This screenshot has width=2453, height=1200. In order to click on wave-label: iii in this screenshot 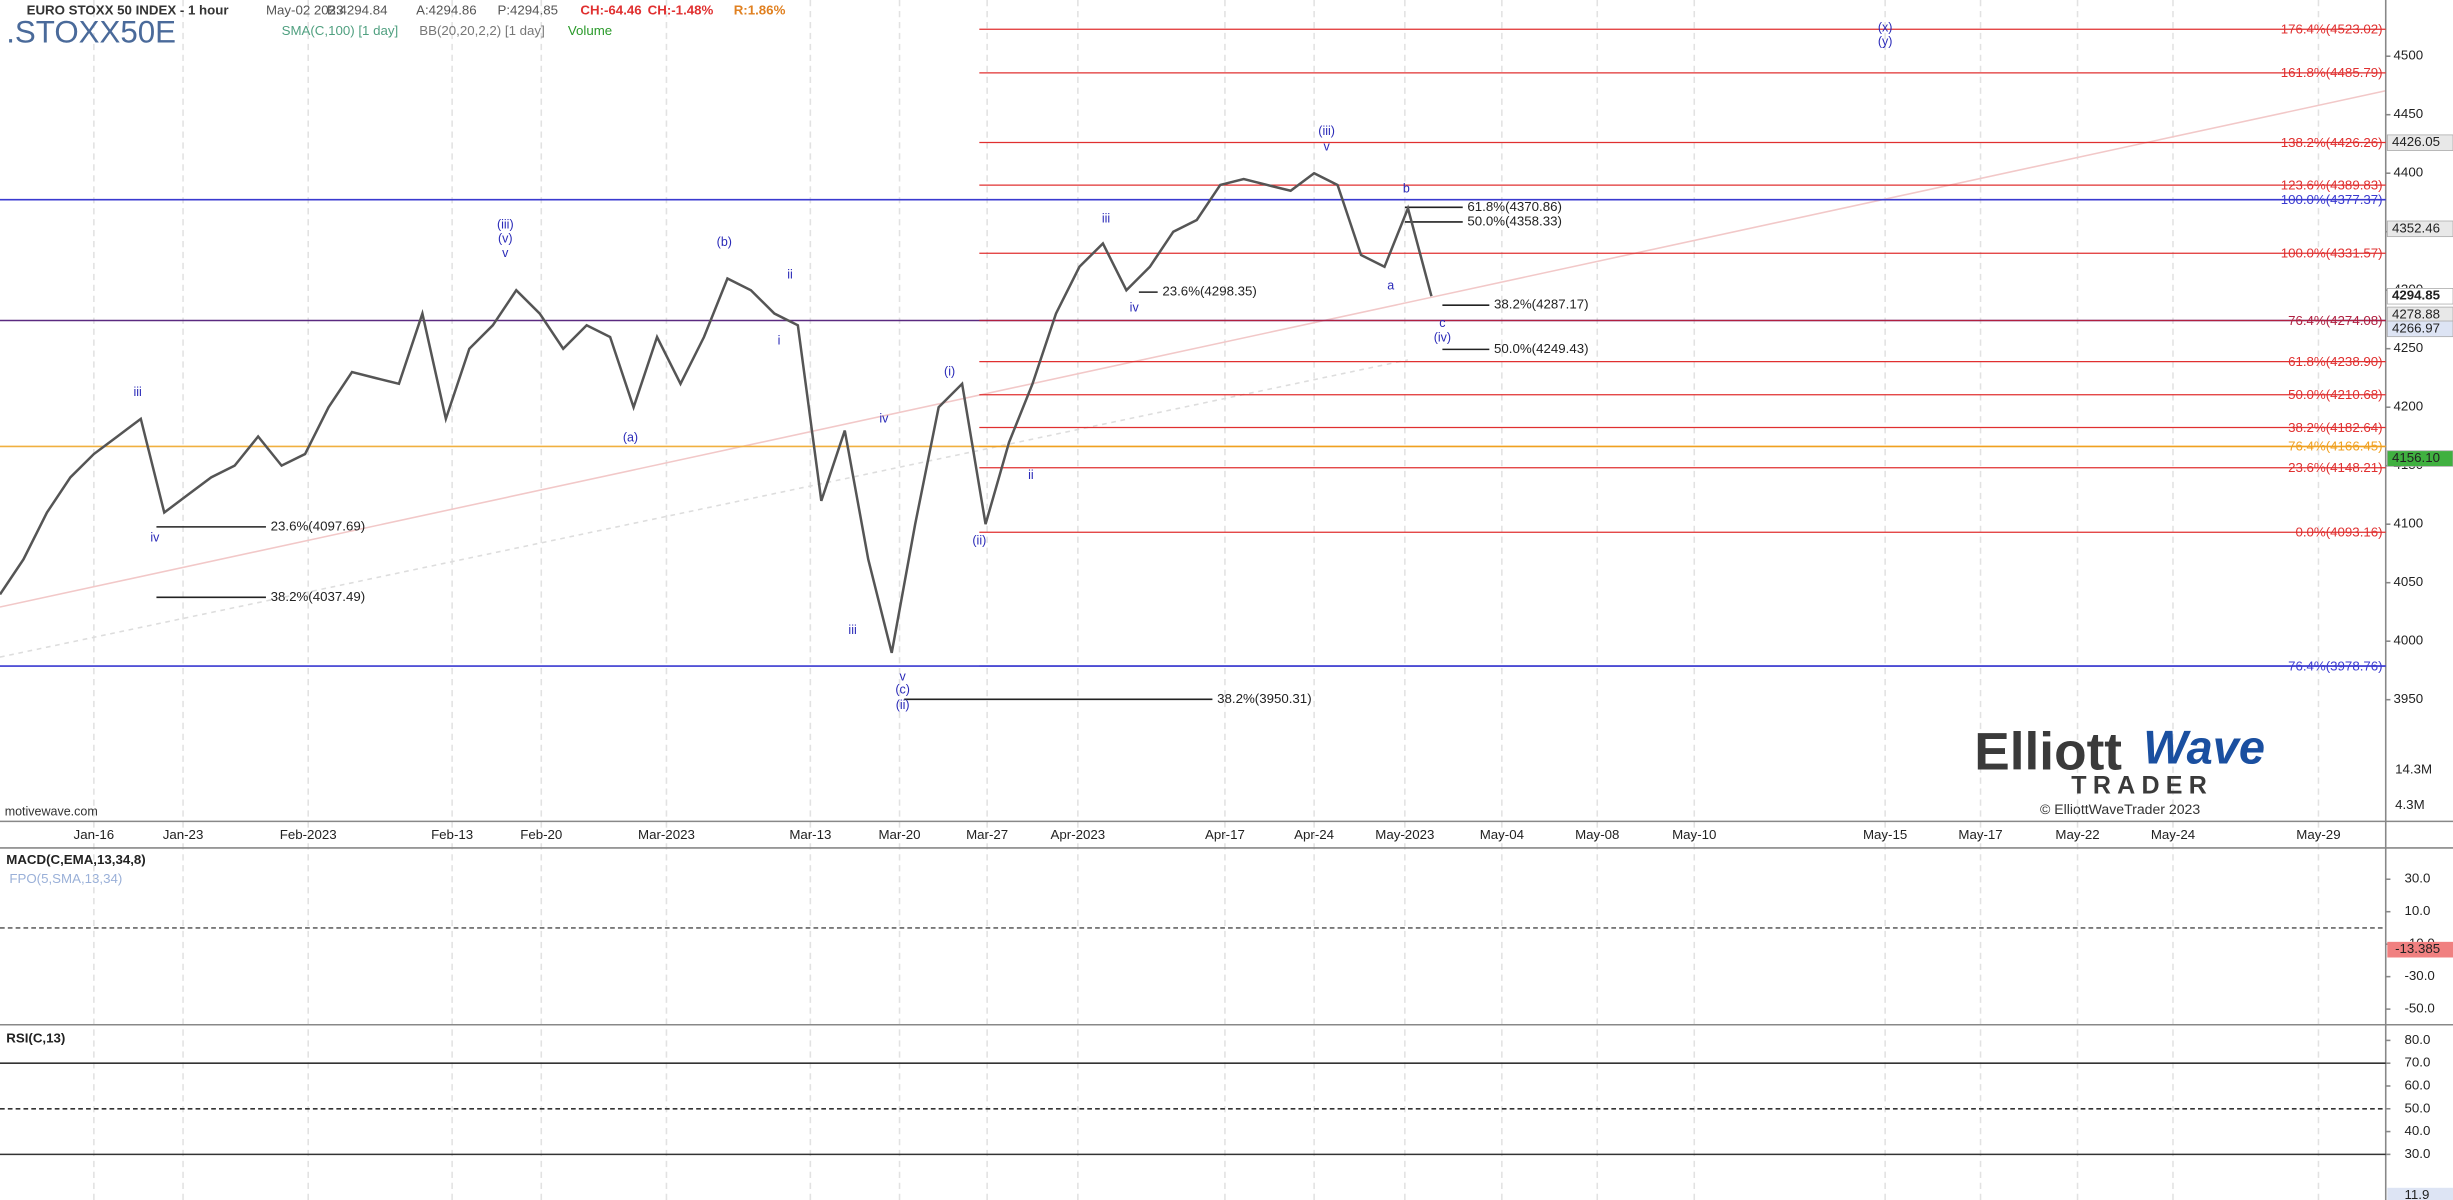, I will do `click(137, 392)`.